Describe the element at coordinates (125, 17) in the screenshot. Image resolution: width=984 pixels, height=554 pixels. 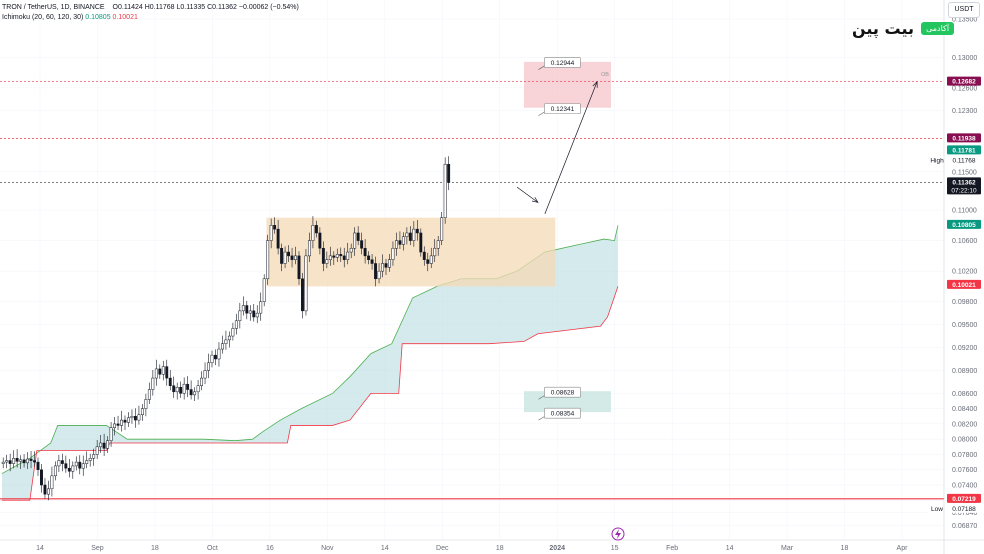
I see `indicator-value-b: 0.10021` at that location.